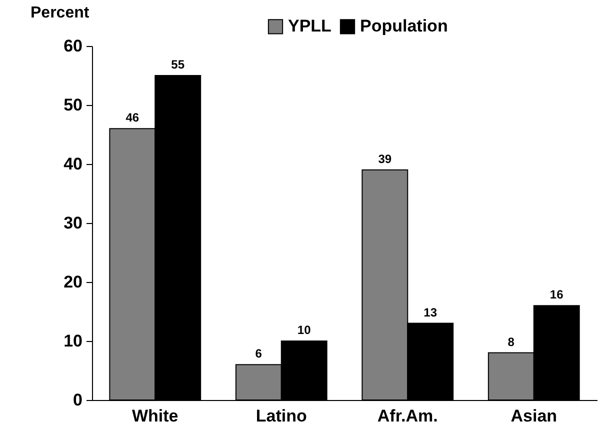 The width and height of the screenshot is (613, 433). What do you see at coordinates (304, 330) in the screenshot?
I see `data-label: 10` at bounding box center [304, 330].